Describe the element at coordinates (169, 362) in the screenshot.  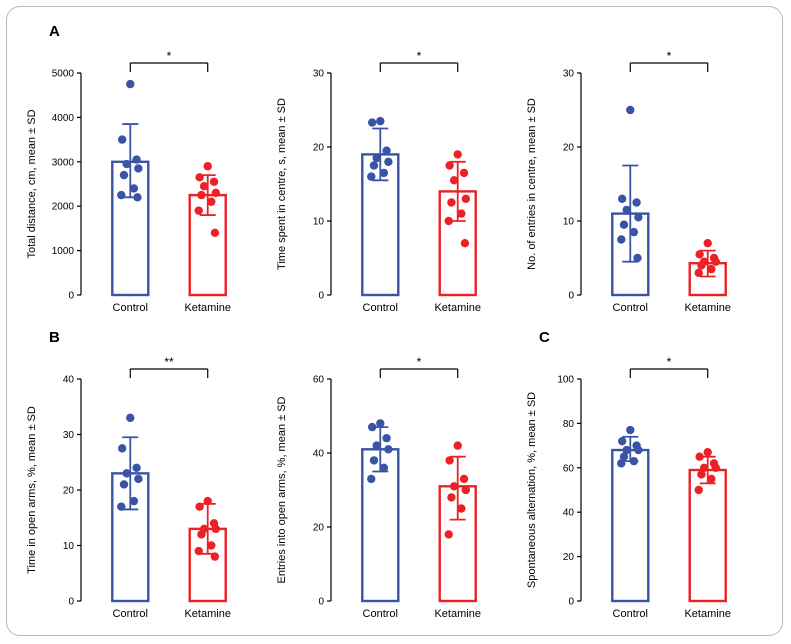
I see `significance-label: **` at that location.